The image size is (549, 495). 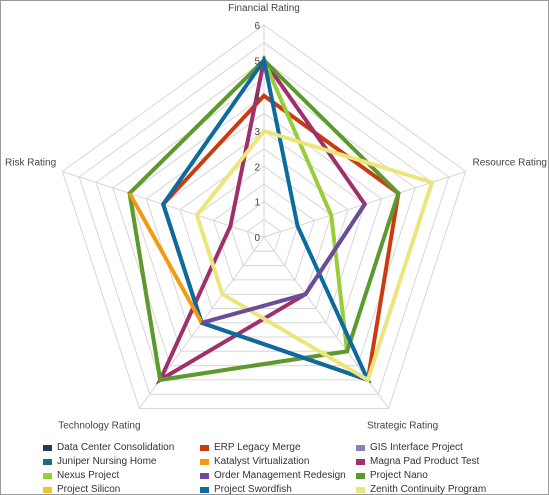 I want to click on tick-label: 0, so click(x=257, y=238).